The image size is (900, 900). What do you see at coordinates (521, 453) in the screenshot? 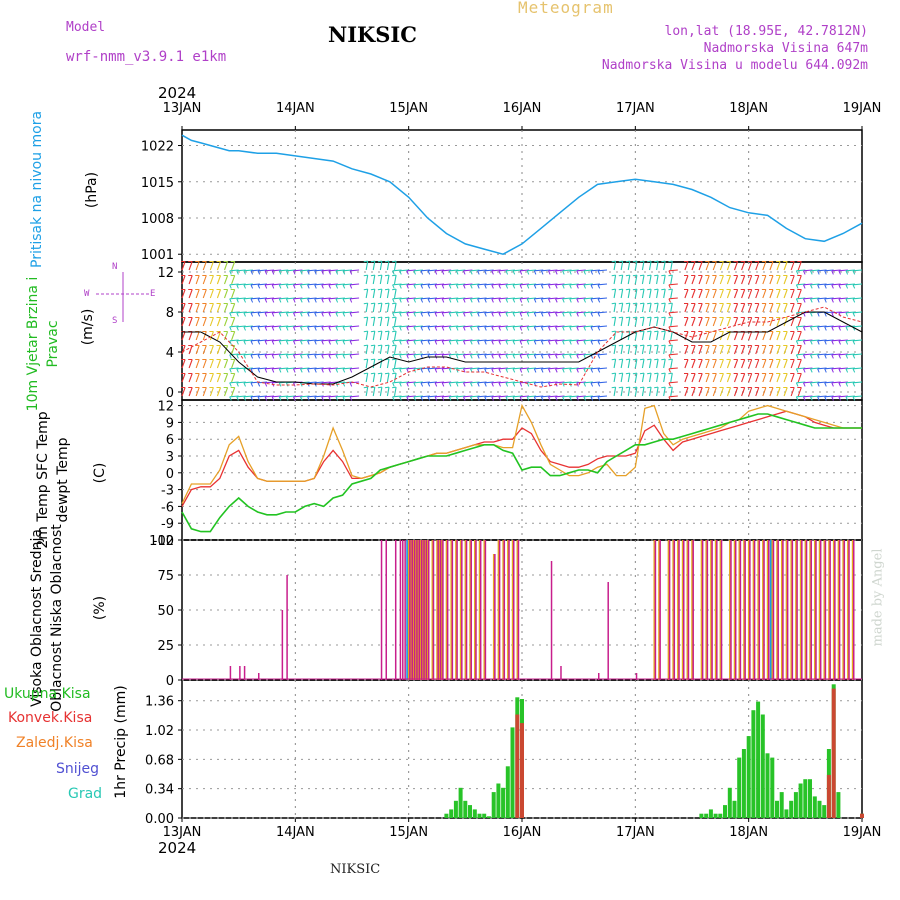
I see `temp-sfc-line` at bounding box center [521, 453].